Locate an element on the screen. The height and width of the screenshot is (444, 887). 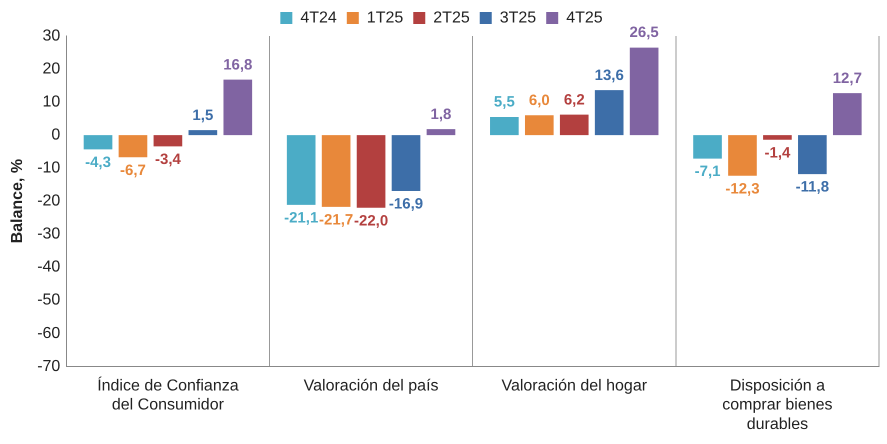
data-label: 6,0 is located at coordinates (539, 100).